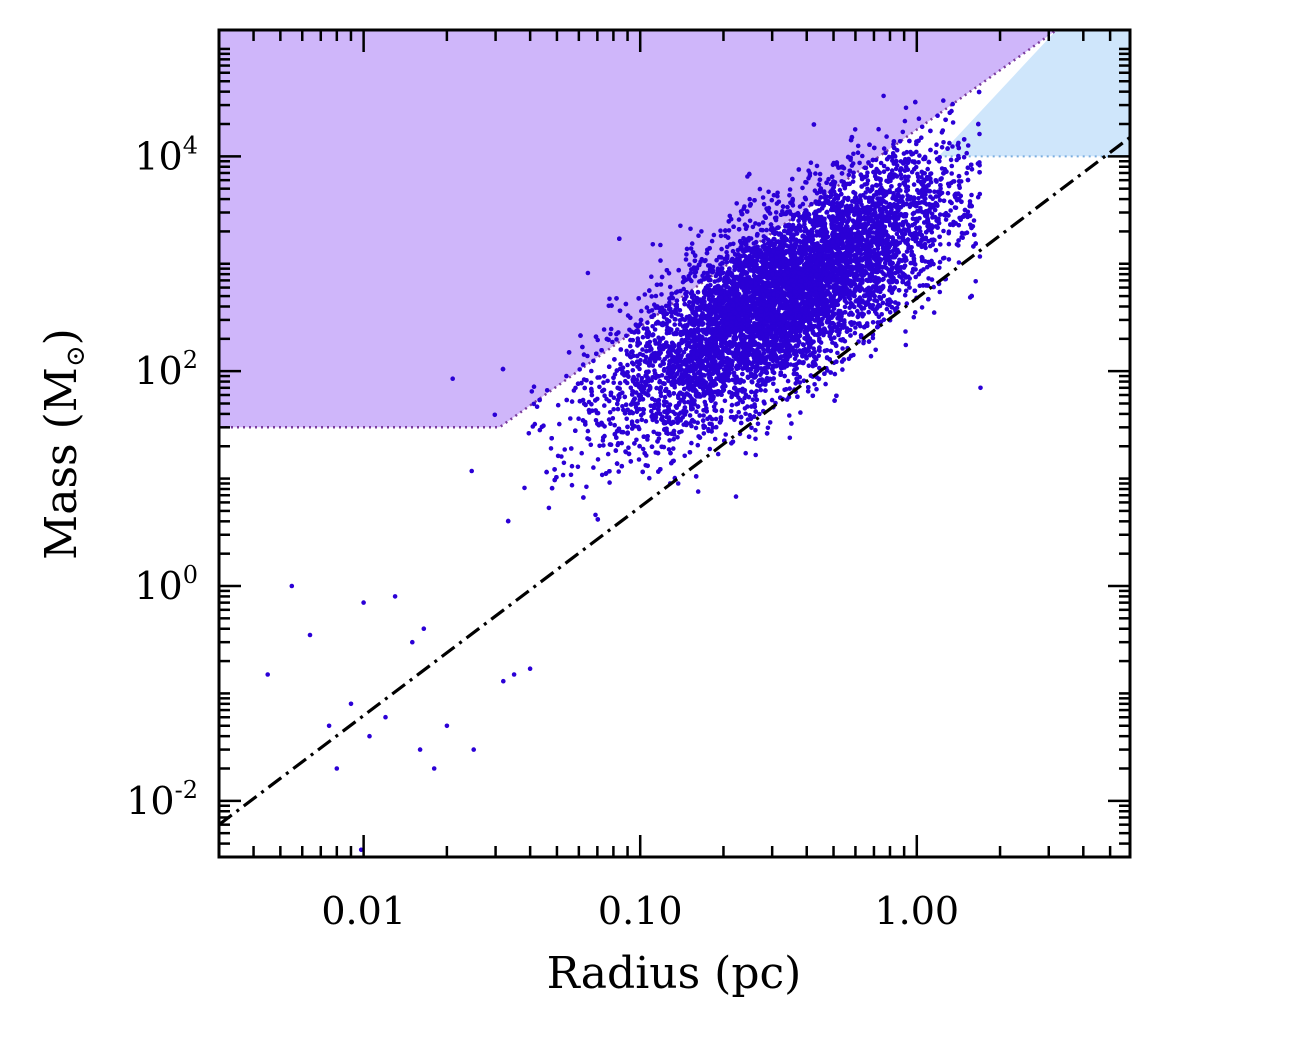 Image resolution: width=1295 pixels, height=1062 pixels. What do you see at coordinates (1034, 93) in the screenshot?
I see `blue-region` at bounding box center [1034, 93].